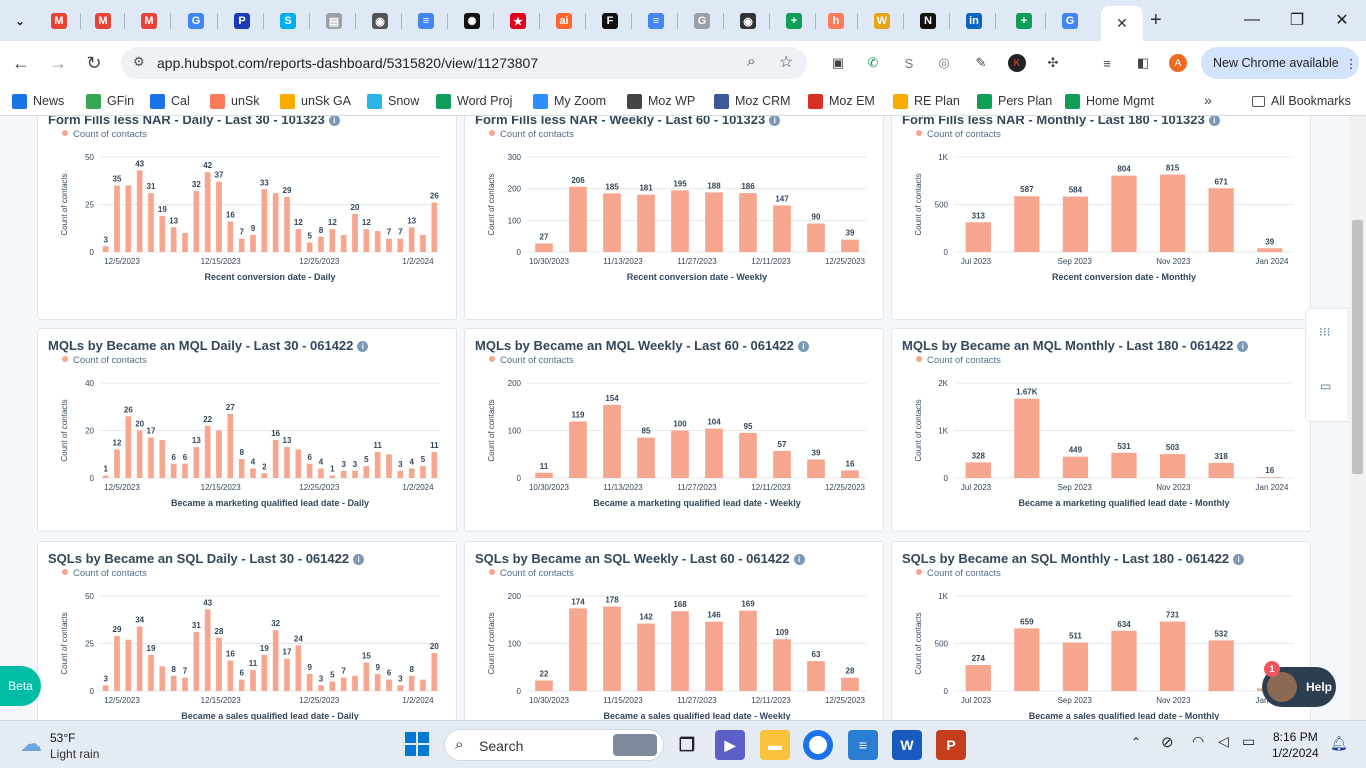 Image resolution: width=1366 pixels, height=768 pixels. I want to click on chevron-up-icon: ⌃, so click(1136, 742).